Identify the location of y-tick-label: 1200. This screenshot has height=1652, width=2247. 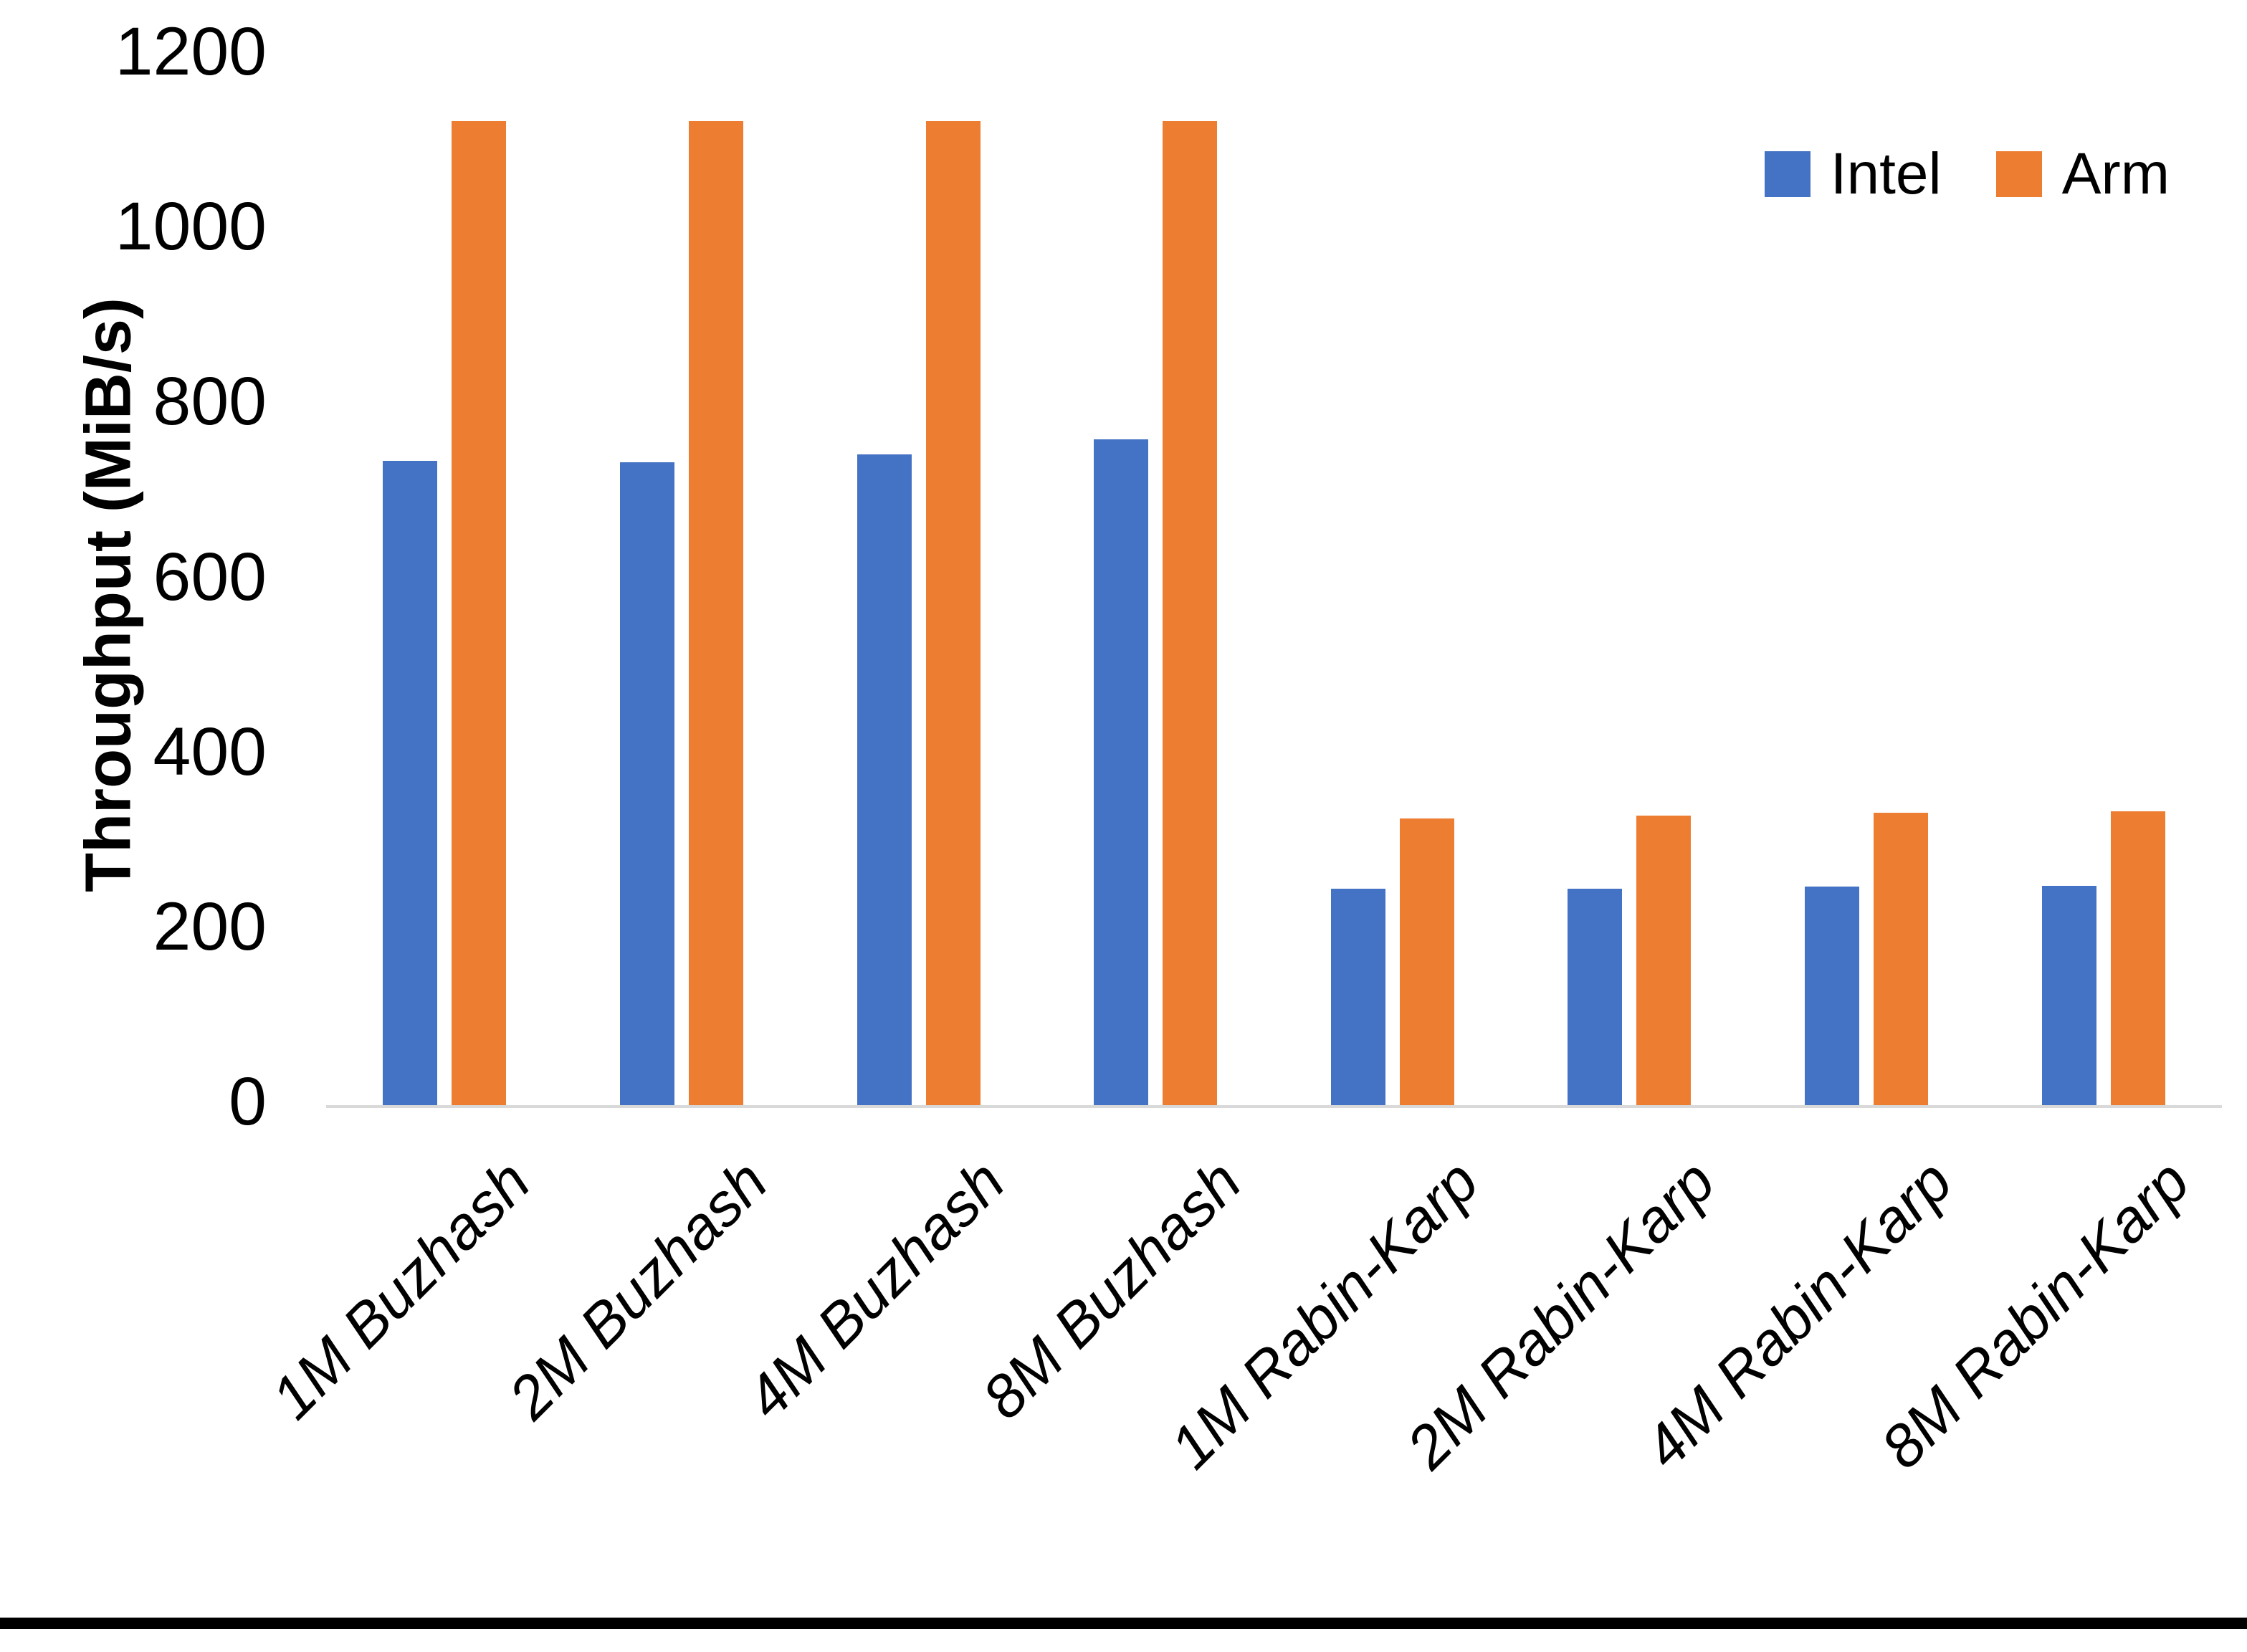
(191, 52).